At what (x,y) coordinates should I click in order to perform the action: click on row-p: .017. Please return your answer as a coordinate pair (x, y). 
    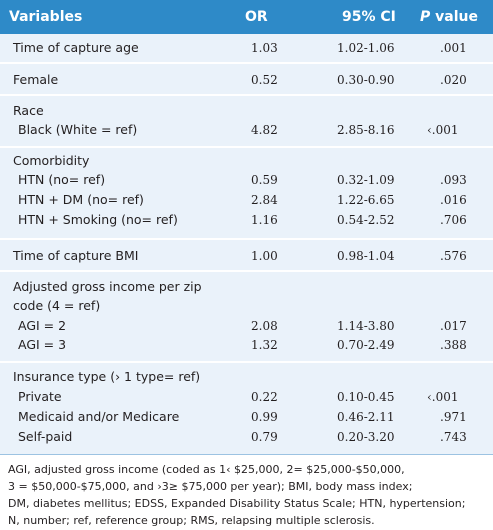
    Looking at the image, I should click on (453, 326).